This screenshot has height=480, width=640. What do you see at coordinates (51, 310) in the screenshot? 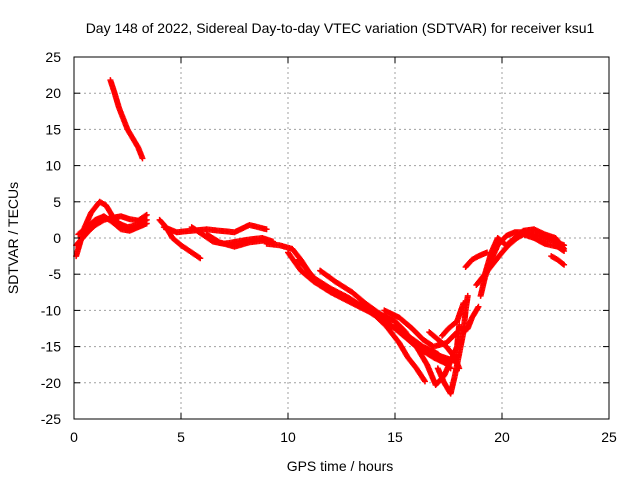
I see `y-tick-label: -10` at bounding box center [51, 310].